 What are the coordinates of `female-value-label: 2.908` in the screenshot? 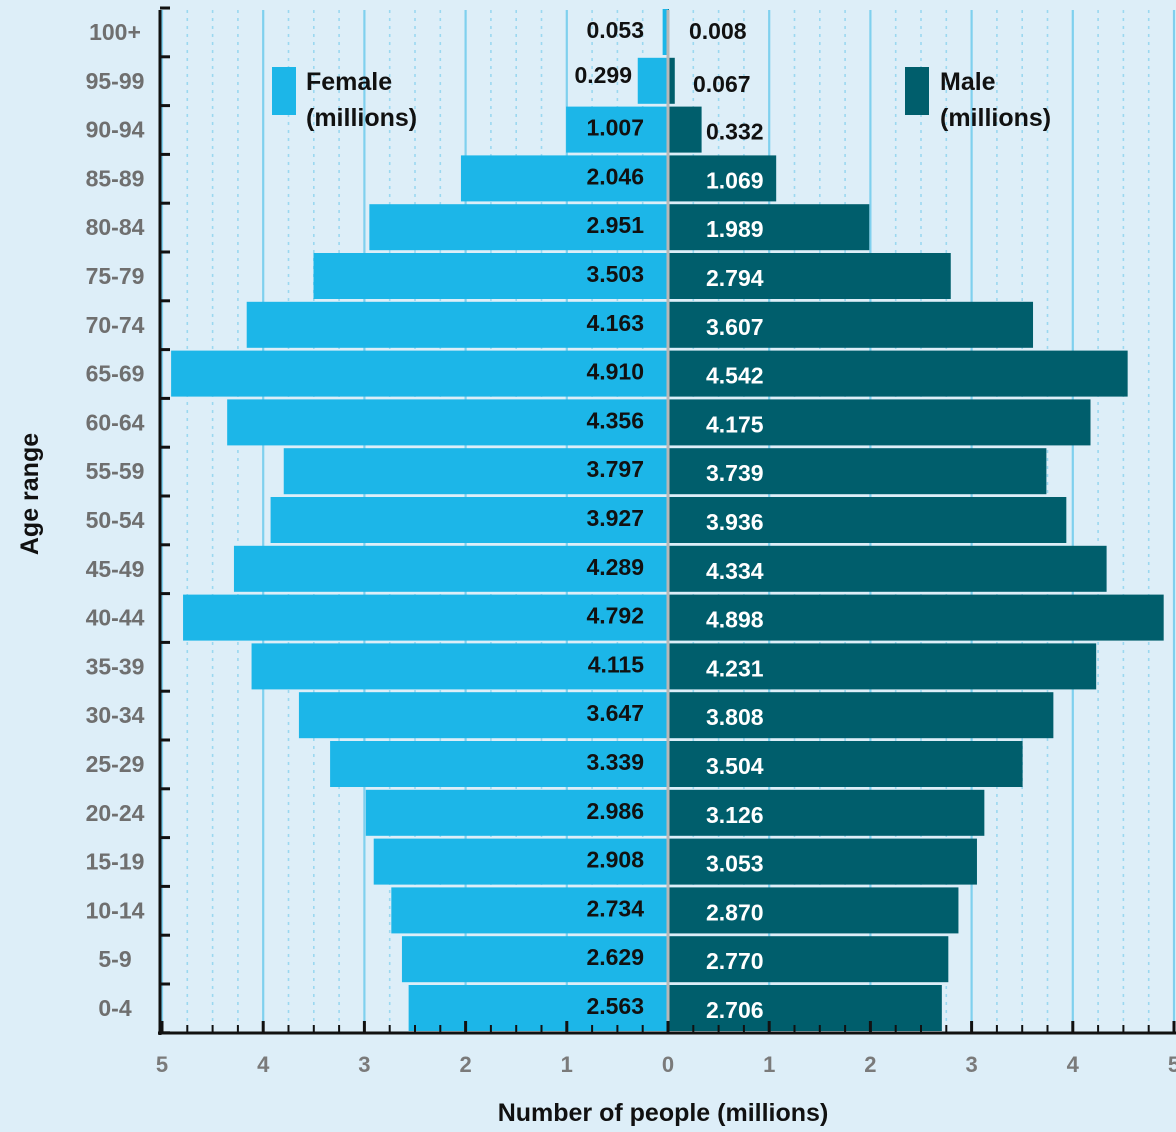 It's located at (615, 860).